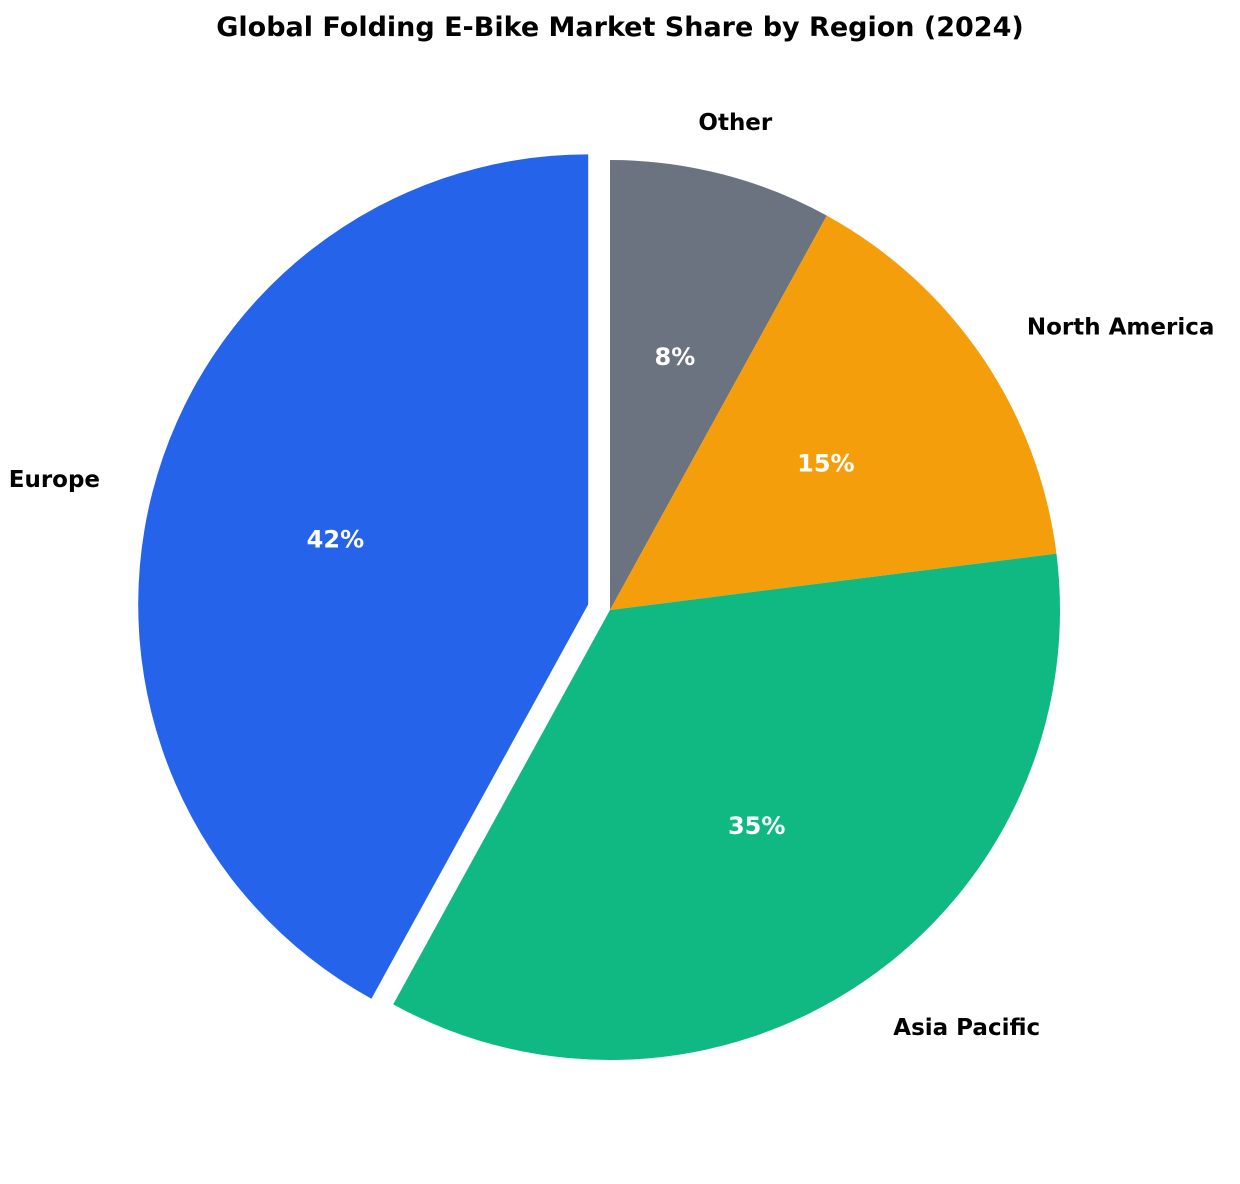 The width and height of the screenshot is (1240, 1184). What do you see at coordinates (335, 539) in the screenshot?
I see `pie-percent-label-europe: 42%` at bounding box center [335, 539].